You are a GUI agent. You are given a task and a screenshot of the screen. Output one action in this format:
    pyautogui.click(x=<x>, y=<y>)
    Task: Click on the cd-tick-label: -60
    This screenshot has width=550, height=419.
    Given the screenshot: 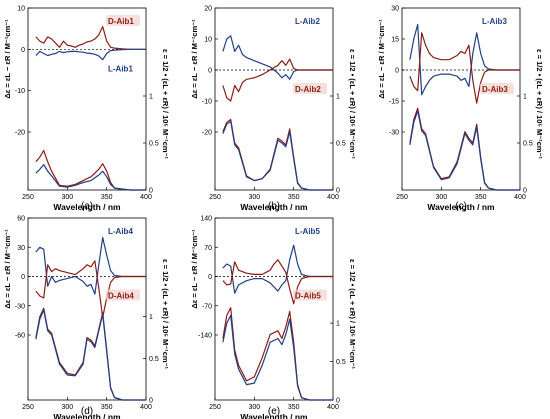 What is the action you would take?
    pyautogui.click(x=20, y=336)
    